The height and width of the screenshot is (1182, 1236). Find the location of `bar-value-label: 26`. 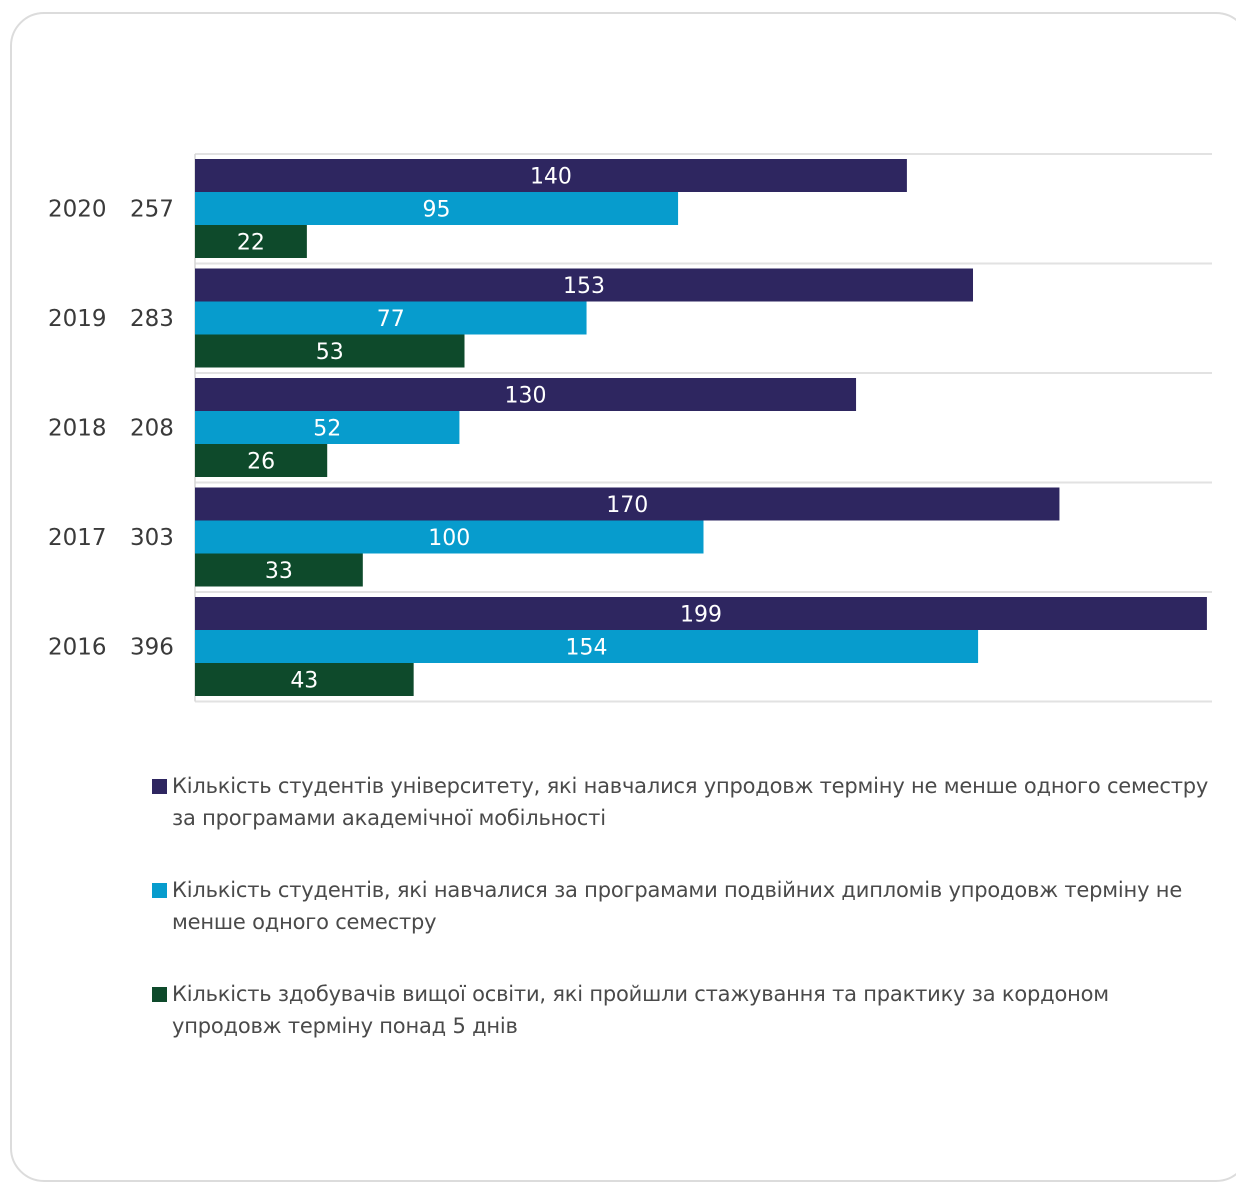

bar-value-label: 26 is located at coordinates (261, 462).